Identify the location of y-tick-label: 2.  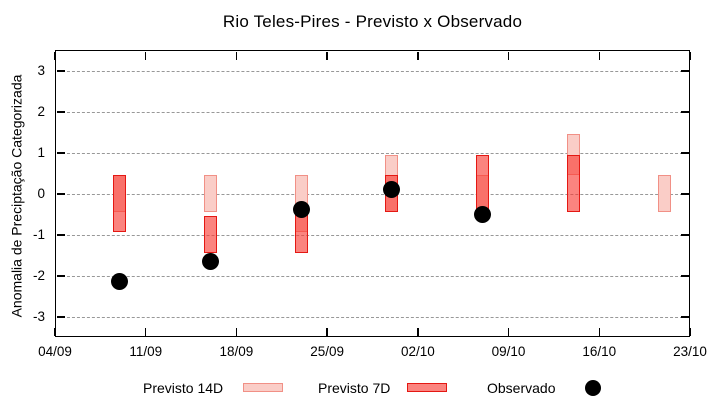
(41, 111).